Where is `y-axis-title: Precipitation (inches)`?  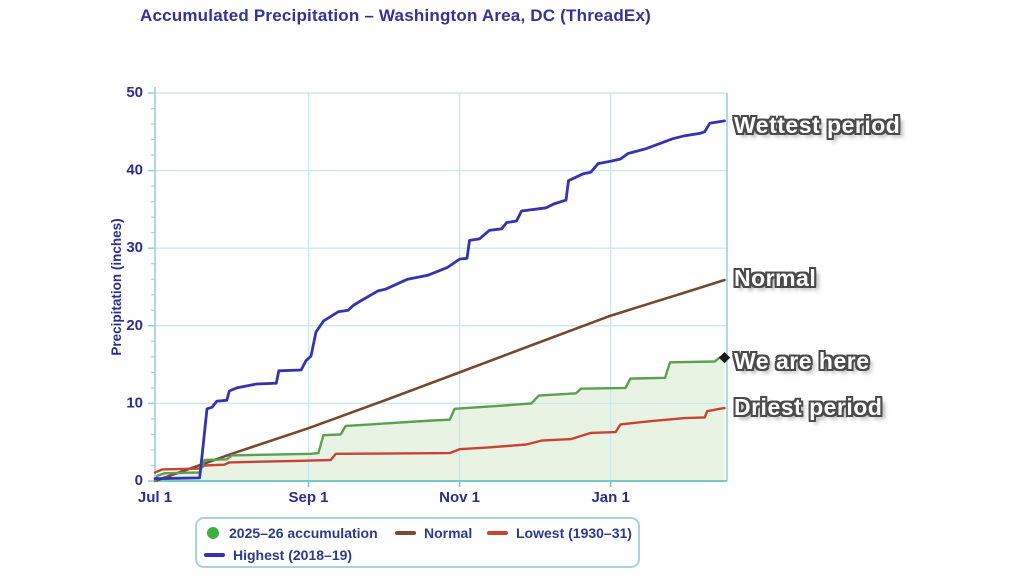
y-axis-title: Precipitation (inches) is located at coordinates (116, 286).